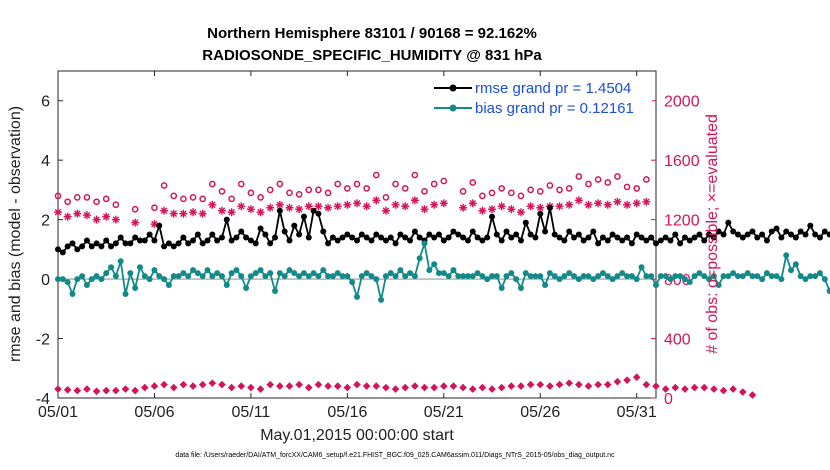 The width and height of the screenshot is (830, 470). Describe the element at coordinates (357, 435) in the screenshot. I see `x-axis-label: May.01,2015 00:00:00 start` at that location.